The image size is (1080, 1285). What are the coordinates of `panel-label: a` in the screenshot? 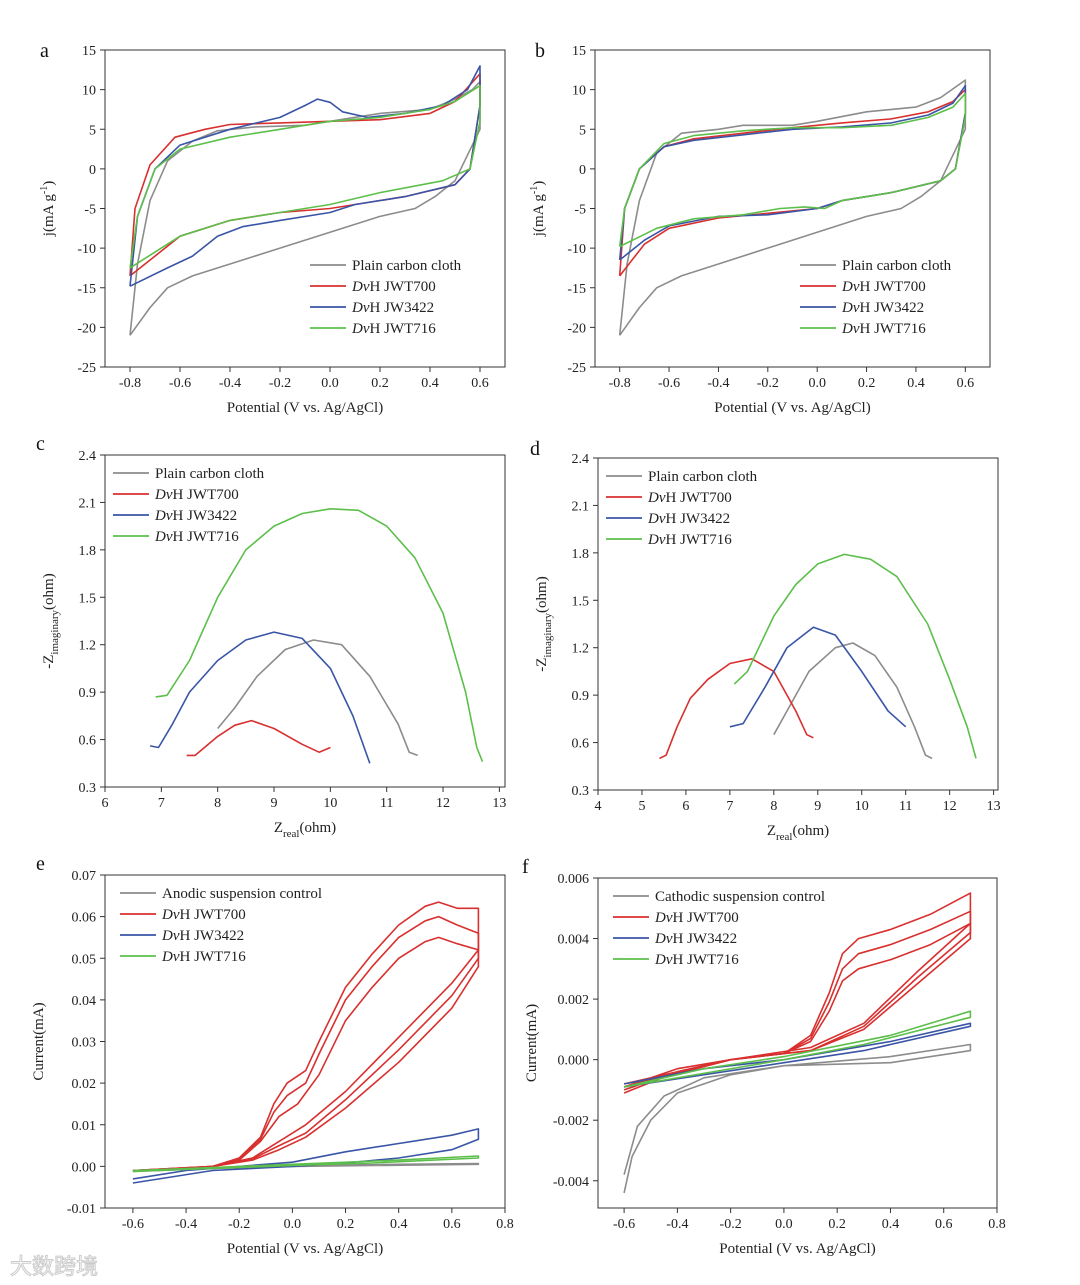 It's located at (44, 51).